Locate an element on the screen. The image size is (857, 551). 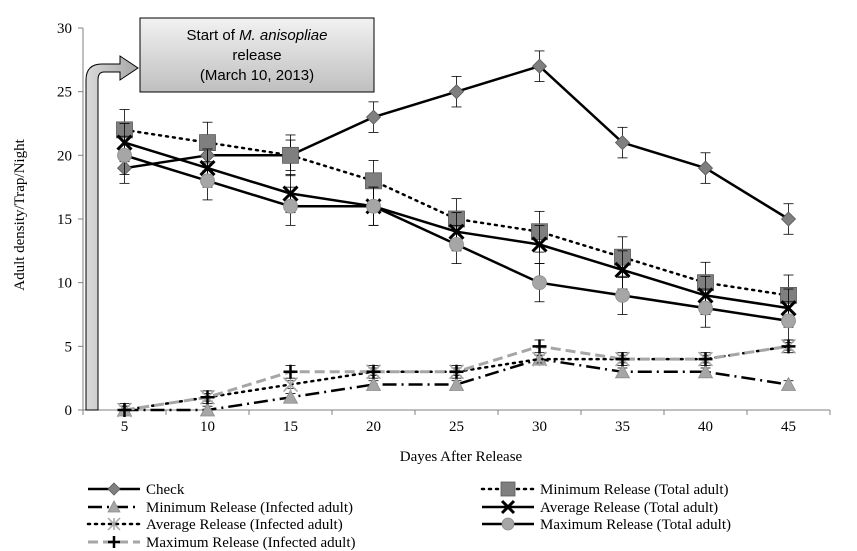
legend-item: Minimum Release (Infected adult) is located at coordinates (220, 508).